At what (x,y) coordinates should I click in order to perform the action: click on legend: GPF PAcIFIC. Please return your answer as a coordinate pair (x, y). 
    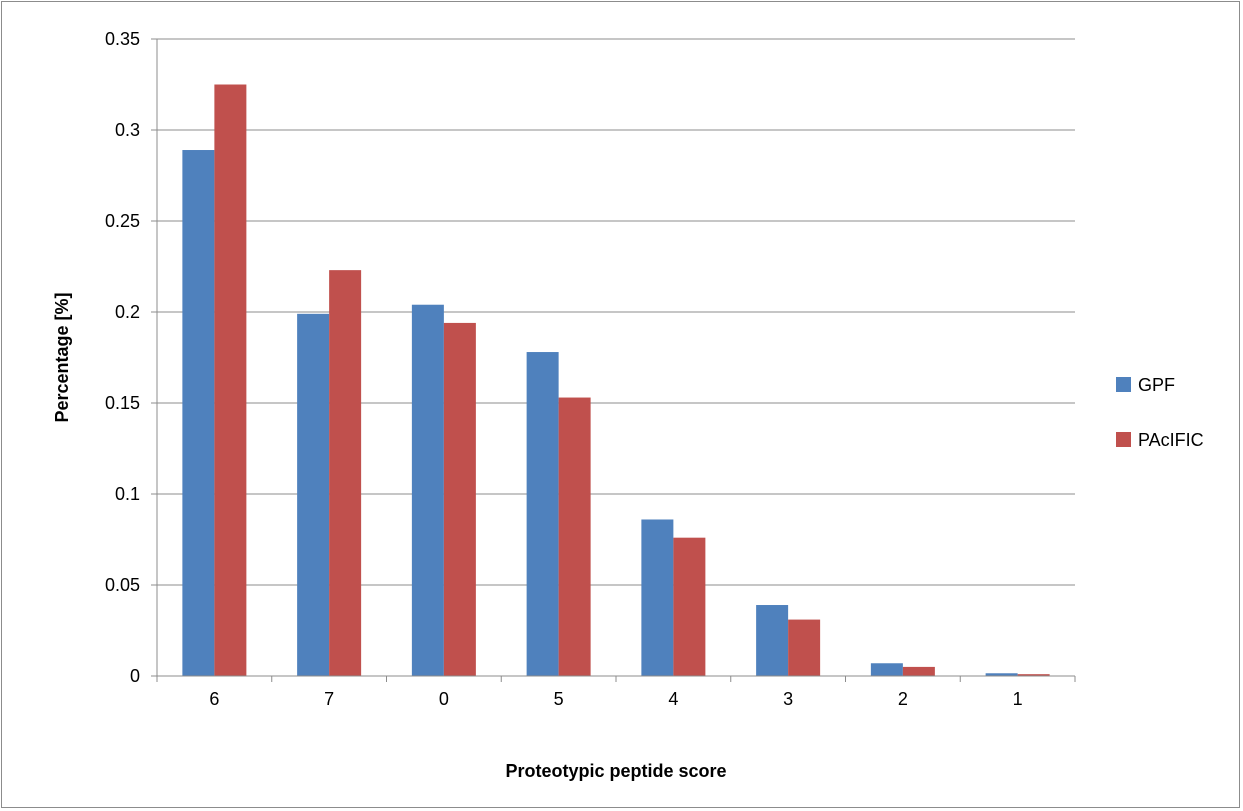
    Looking at the image, I should click on (1160, 412).